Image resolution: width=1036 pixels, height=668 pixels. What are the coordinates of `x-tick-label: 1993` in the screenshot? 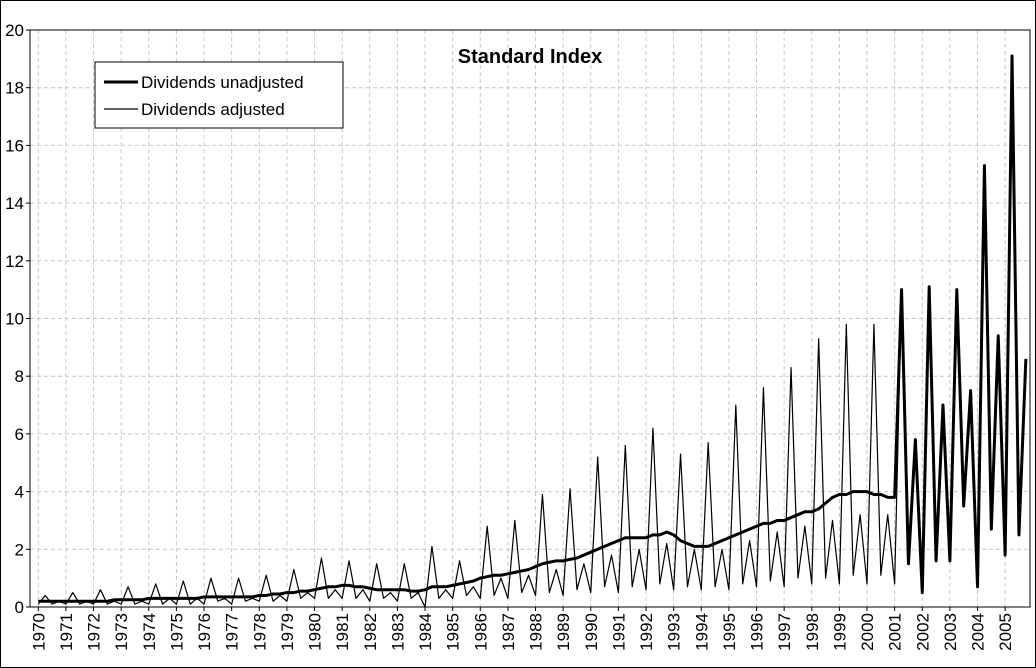 It's located at (674, 632).